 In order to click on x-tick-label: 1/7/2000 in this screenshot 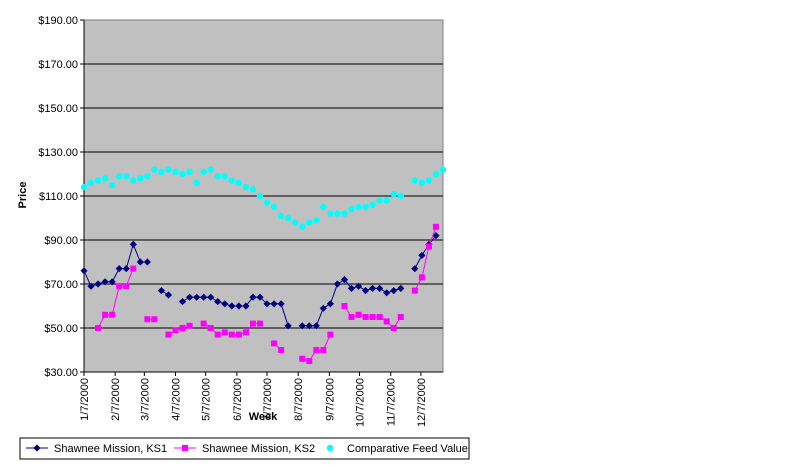, I will do `click(85, 399)`.